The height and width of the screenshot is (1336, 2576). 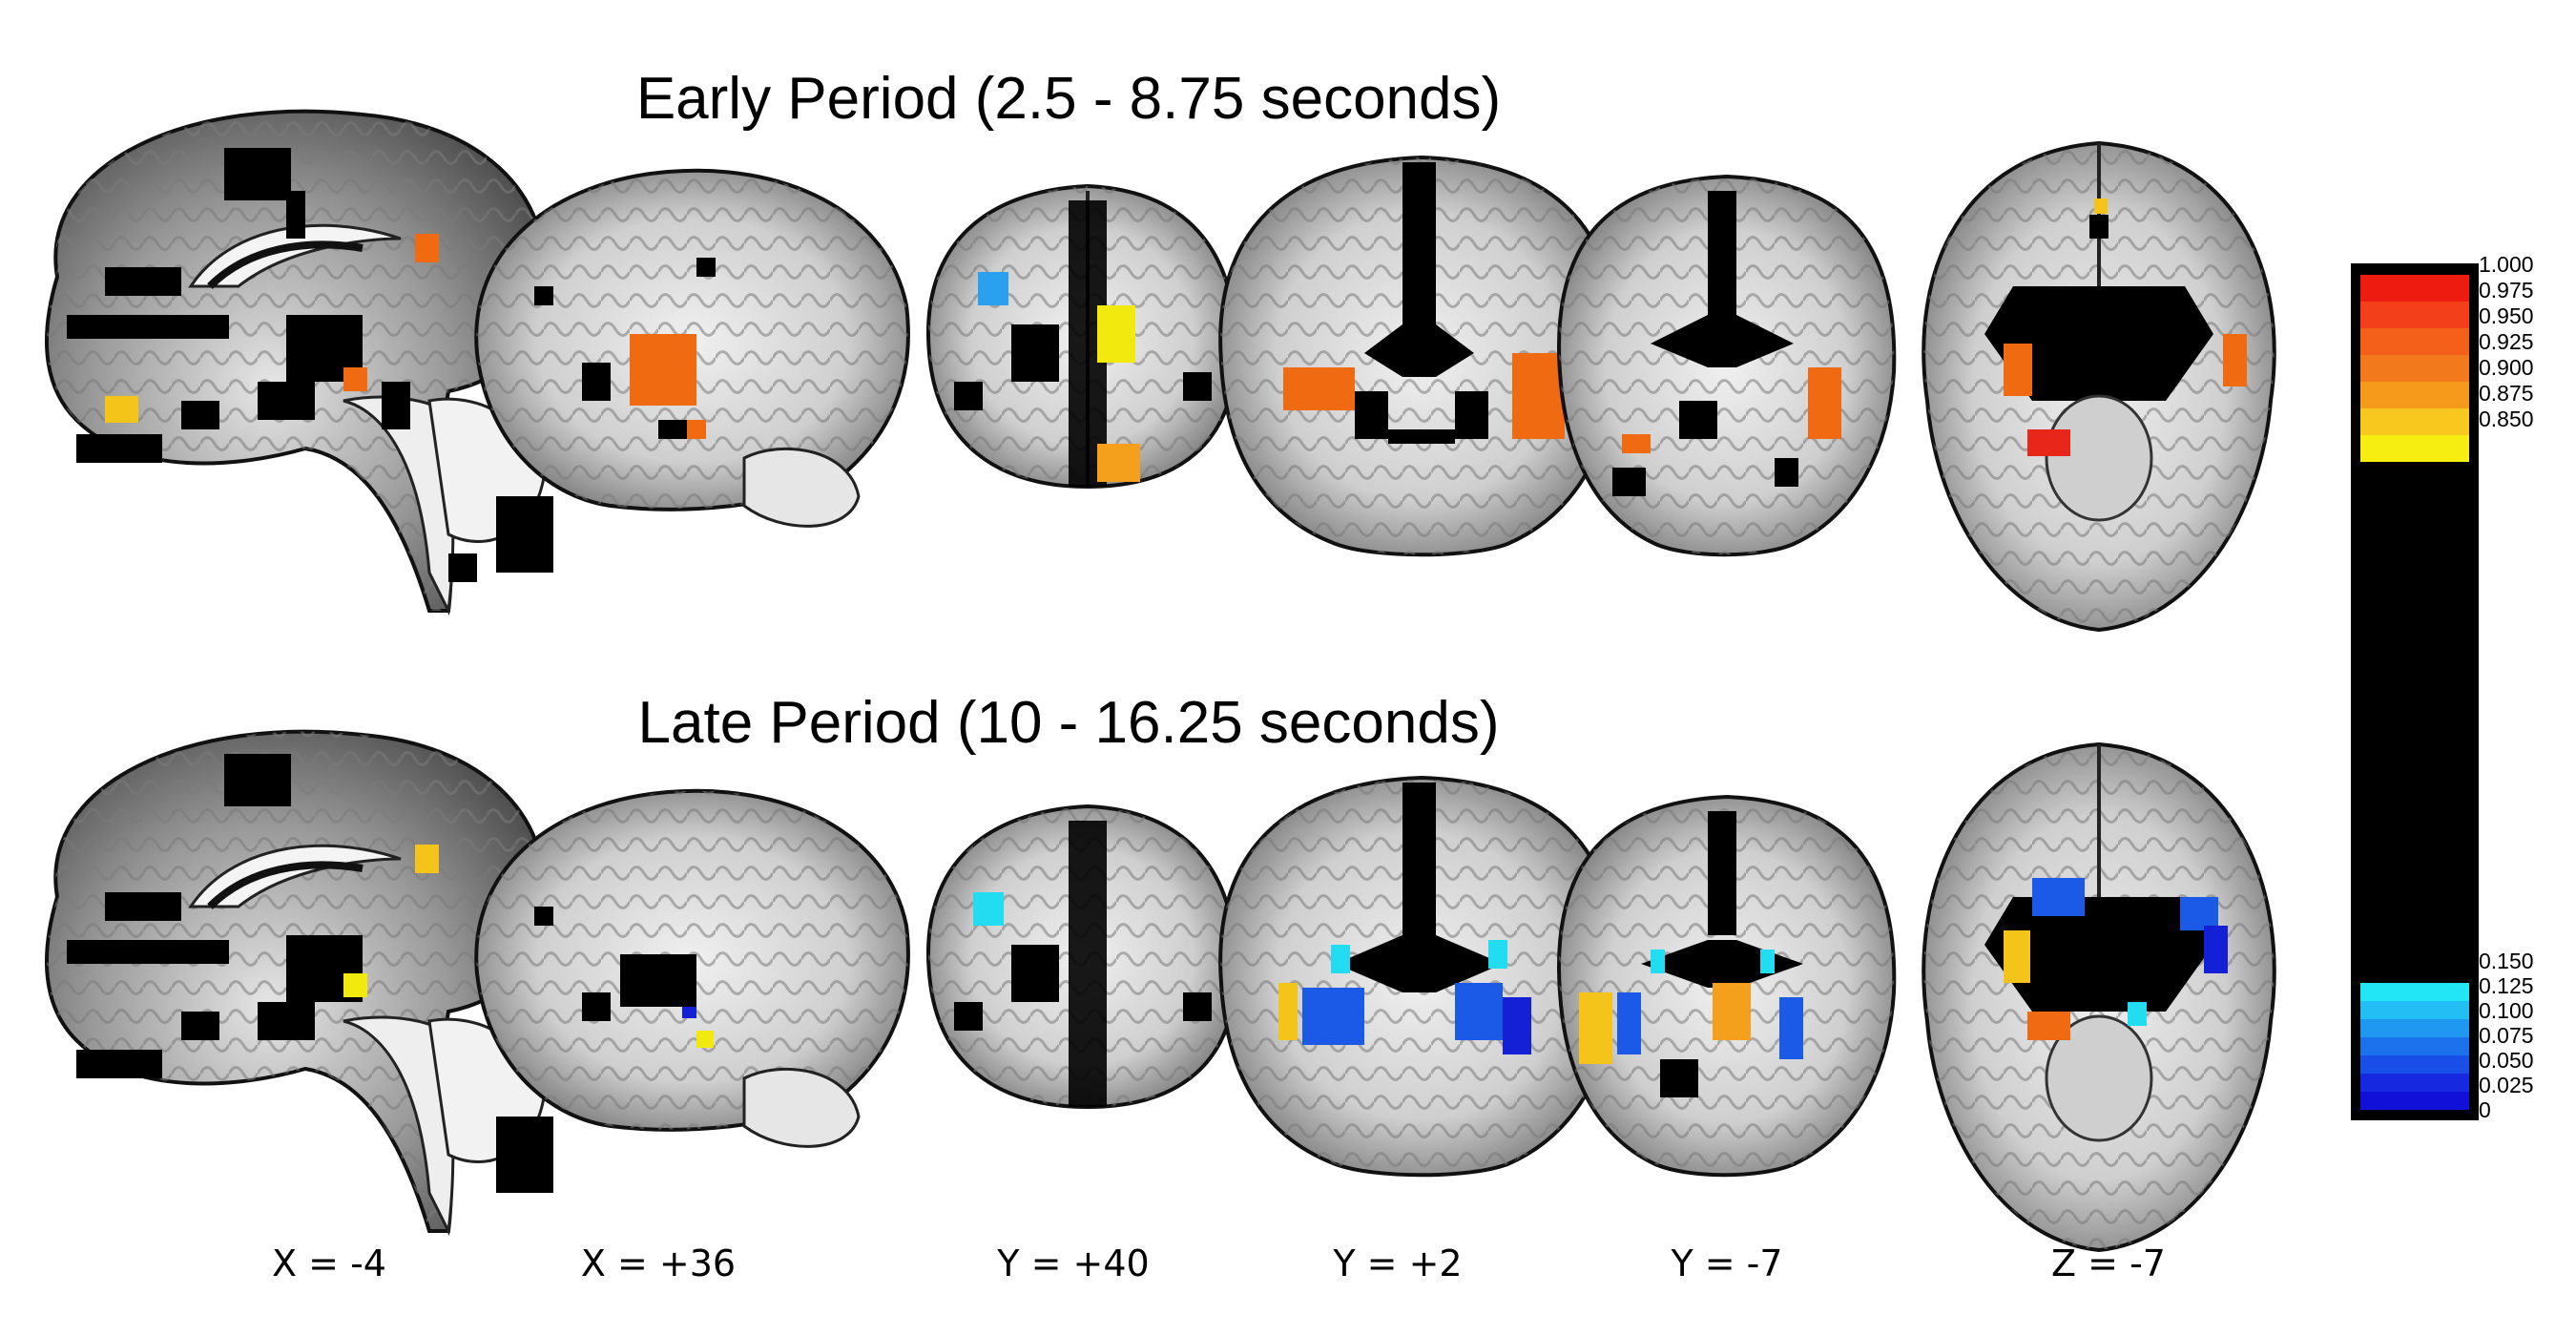 What do you see at coordinates (1068, 99) in the screenshot?
I see `early-period-title: Early Period (2.5 - 8.75 seconds)` at bounding box center [1068, 99].